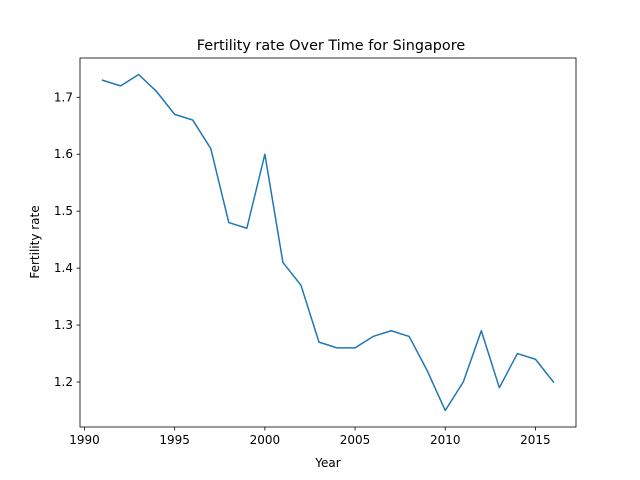 The image size is (640, 480). I want to click on y-tick-label: 1.3, so click(63, 325).